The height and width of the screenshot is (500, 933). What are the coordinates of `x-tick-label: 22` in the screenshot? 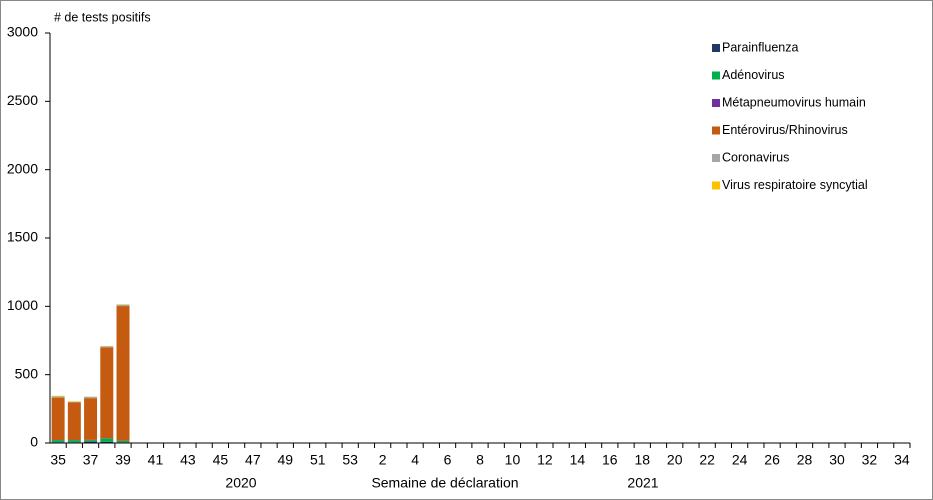 It's located at (707, 460).